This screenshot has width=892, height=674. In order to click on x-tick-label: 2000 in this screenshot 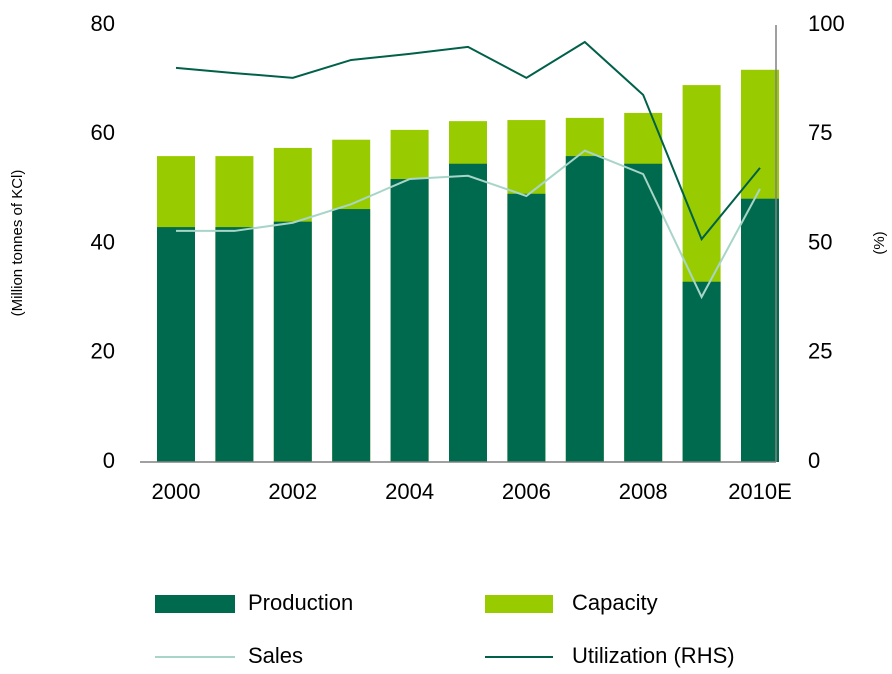, I will do `click(176, 491)`.